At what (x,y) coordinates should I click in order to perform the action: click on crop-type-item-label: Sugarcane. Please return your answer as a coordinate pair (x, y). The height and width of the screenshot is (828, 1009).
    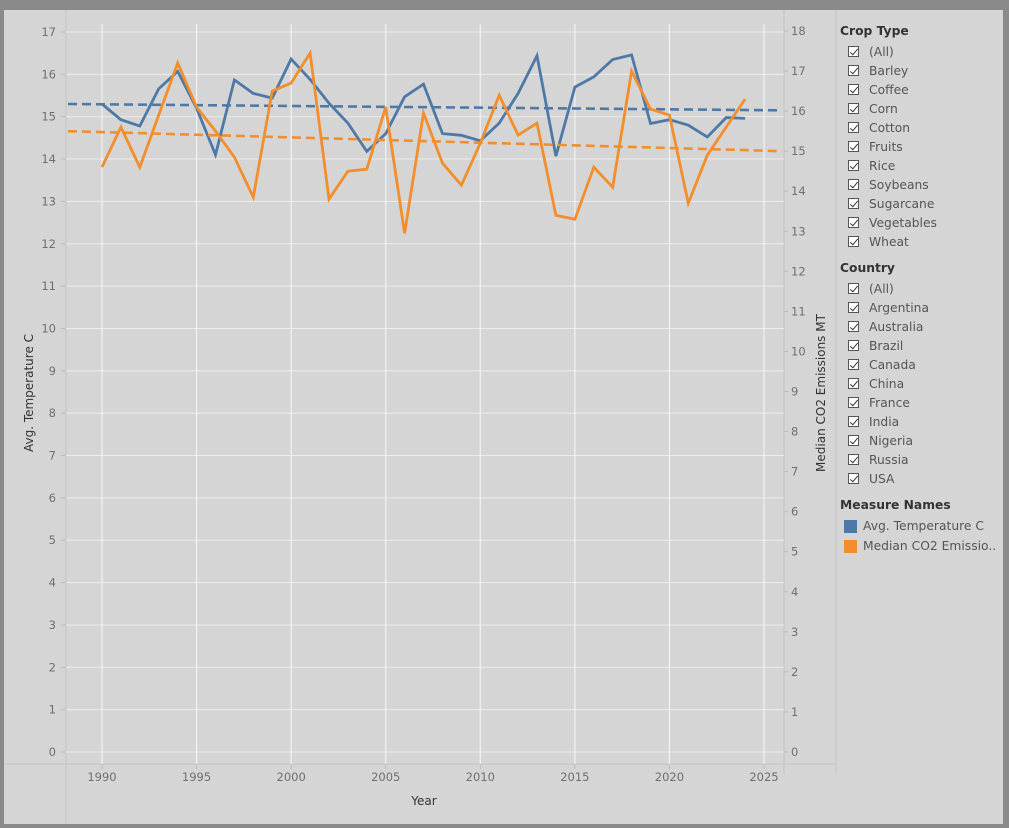
    Looking at the image, I should click on (902, 203).